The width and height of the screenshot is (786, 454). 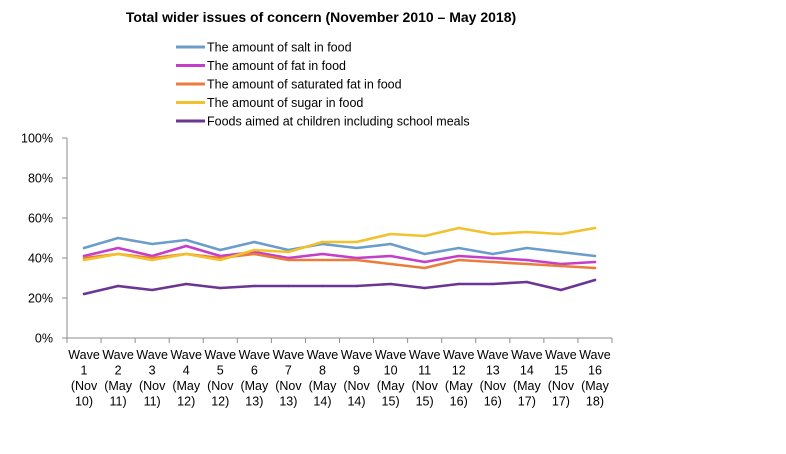 I want to click on x-tick-label: 18), so click(x=595, y=402).